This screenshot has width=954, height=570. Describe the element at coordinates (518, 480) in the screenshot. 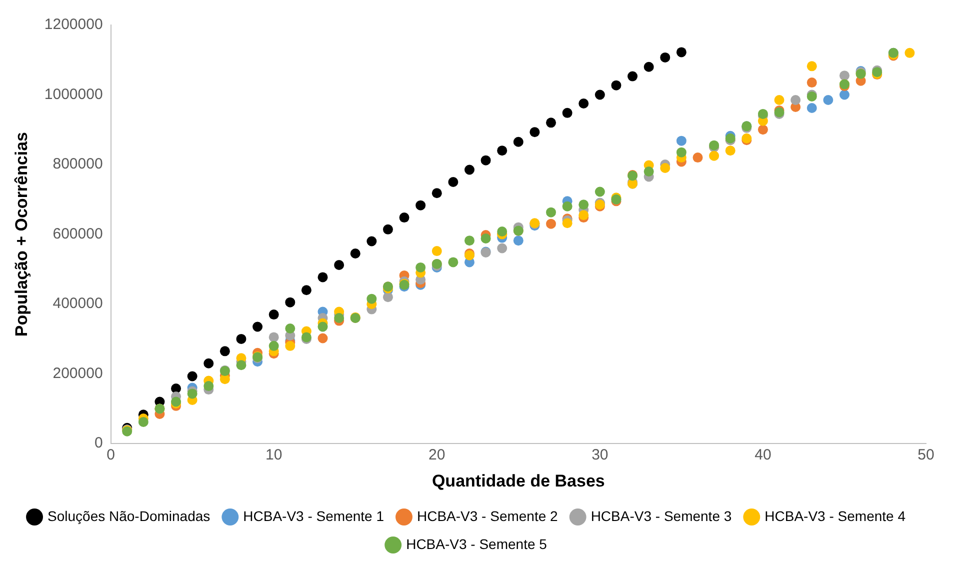

I see `x-axis-title: Quantidade de Bases` at that location.